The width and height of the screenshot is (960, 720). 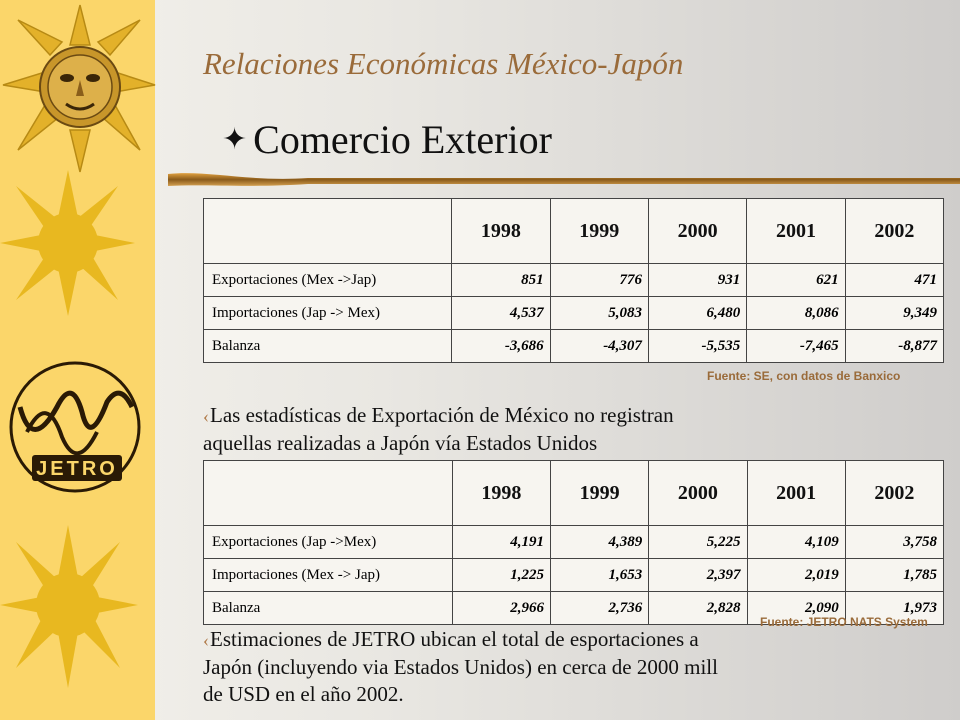 What do you see at coordinates (894, 280) in the screenshot?
I see `value-cell: 471` at bounding box center [894, 280].